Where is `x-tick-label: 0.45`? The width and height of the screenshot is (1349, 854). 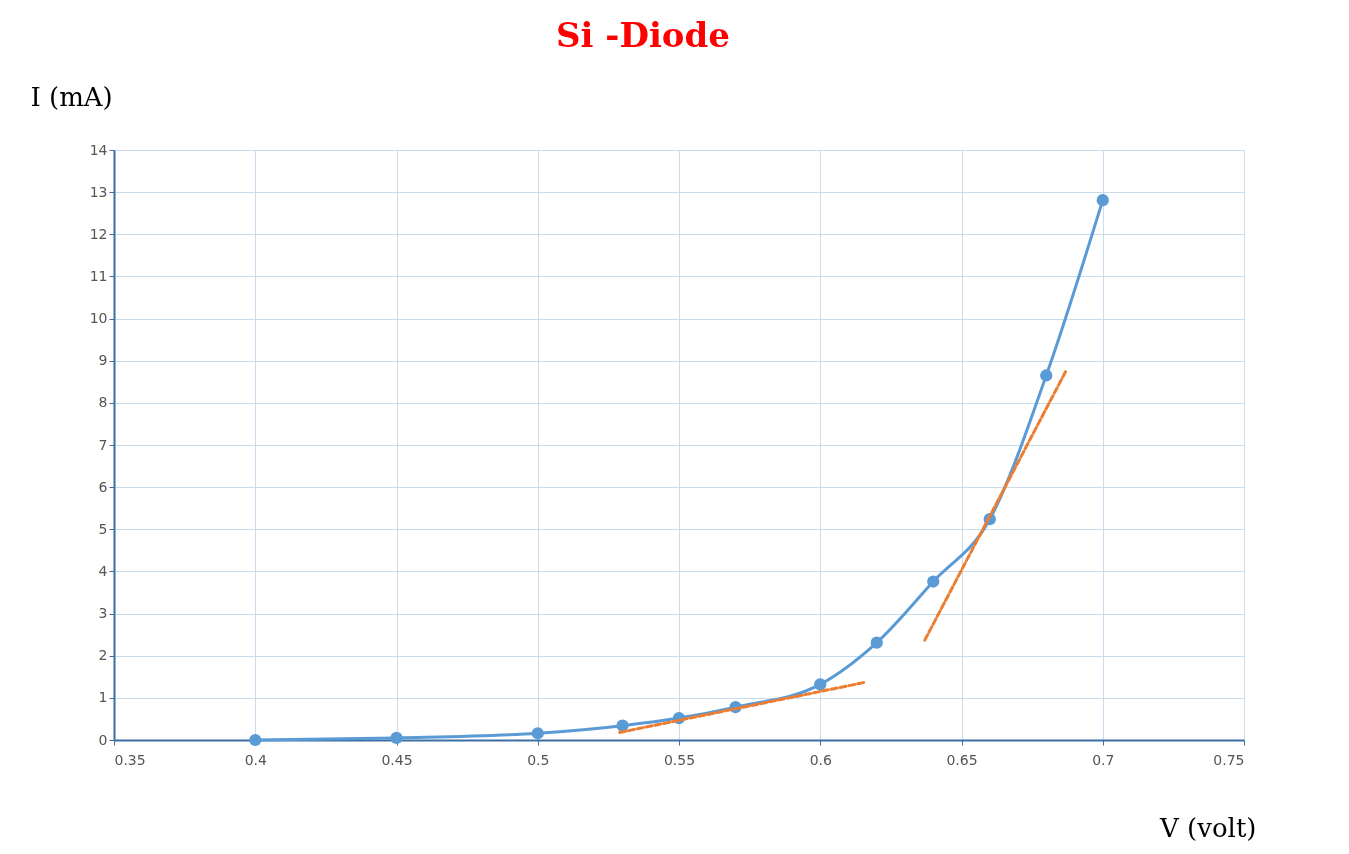
x-tick-label: 0.45 is located at coordinates (397, 759).